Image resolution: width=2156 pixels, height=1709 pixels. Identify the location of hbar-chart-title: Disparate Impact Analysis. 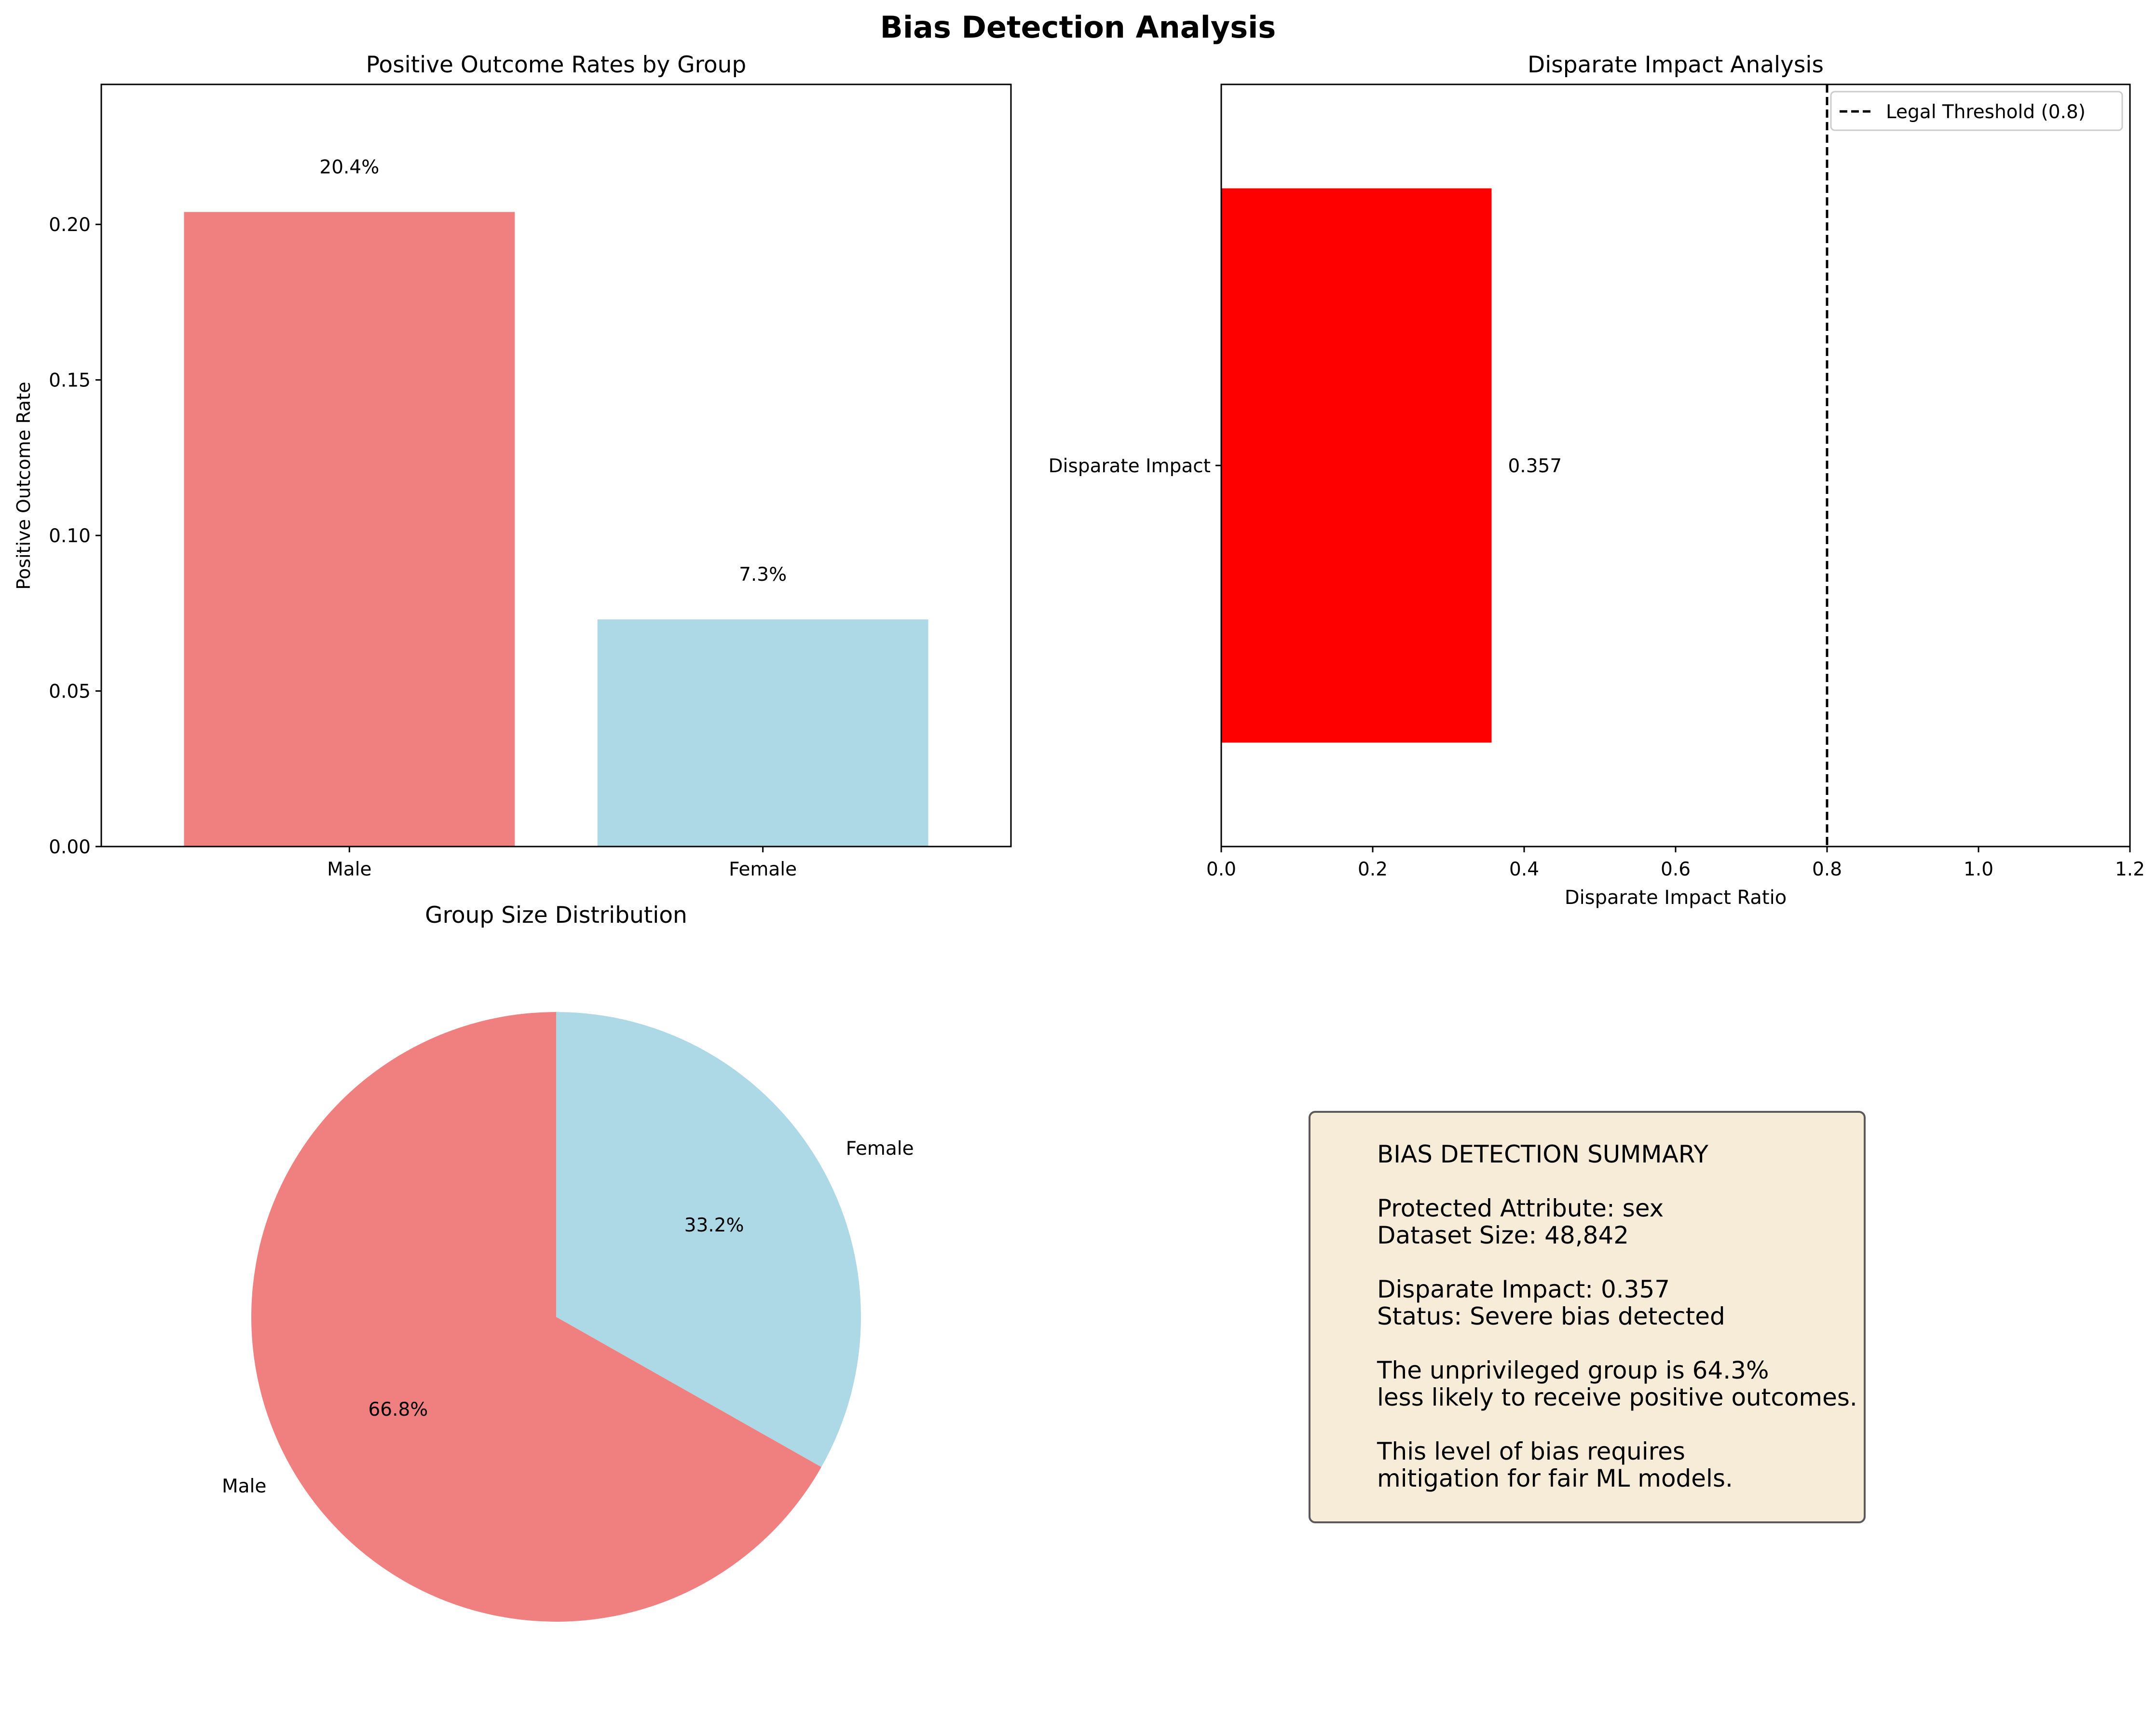
(1676, 65).